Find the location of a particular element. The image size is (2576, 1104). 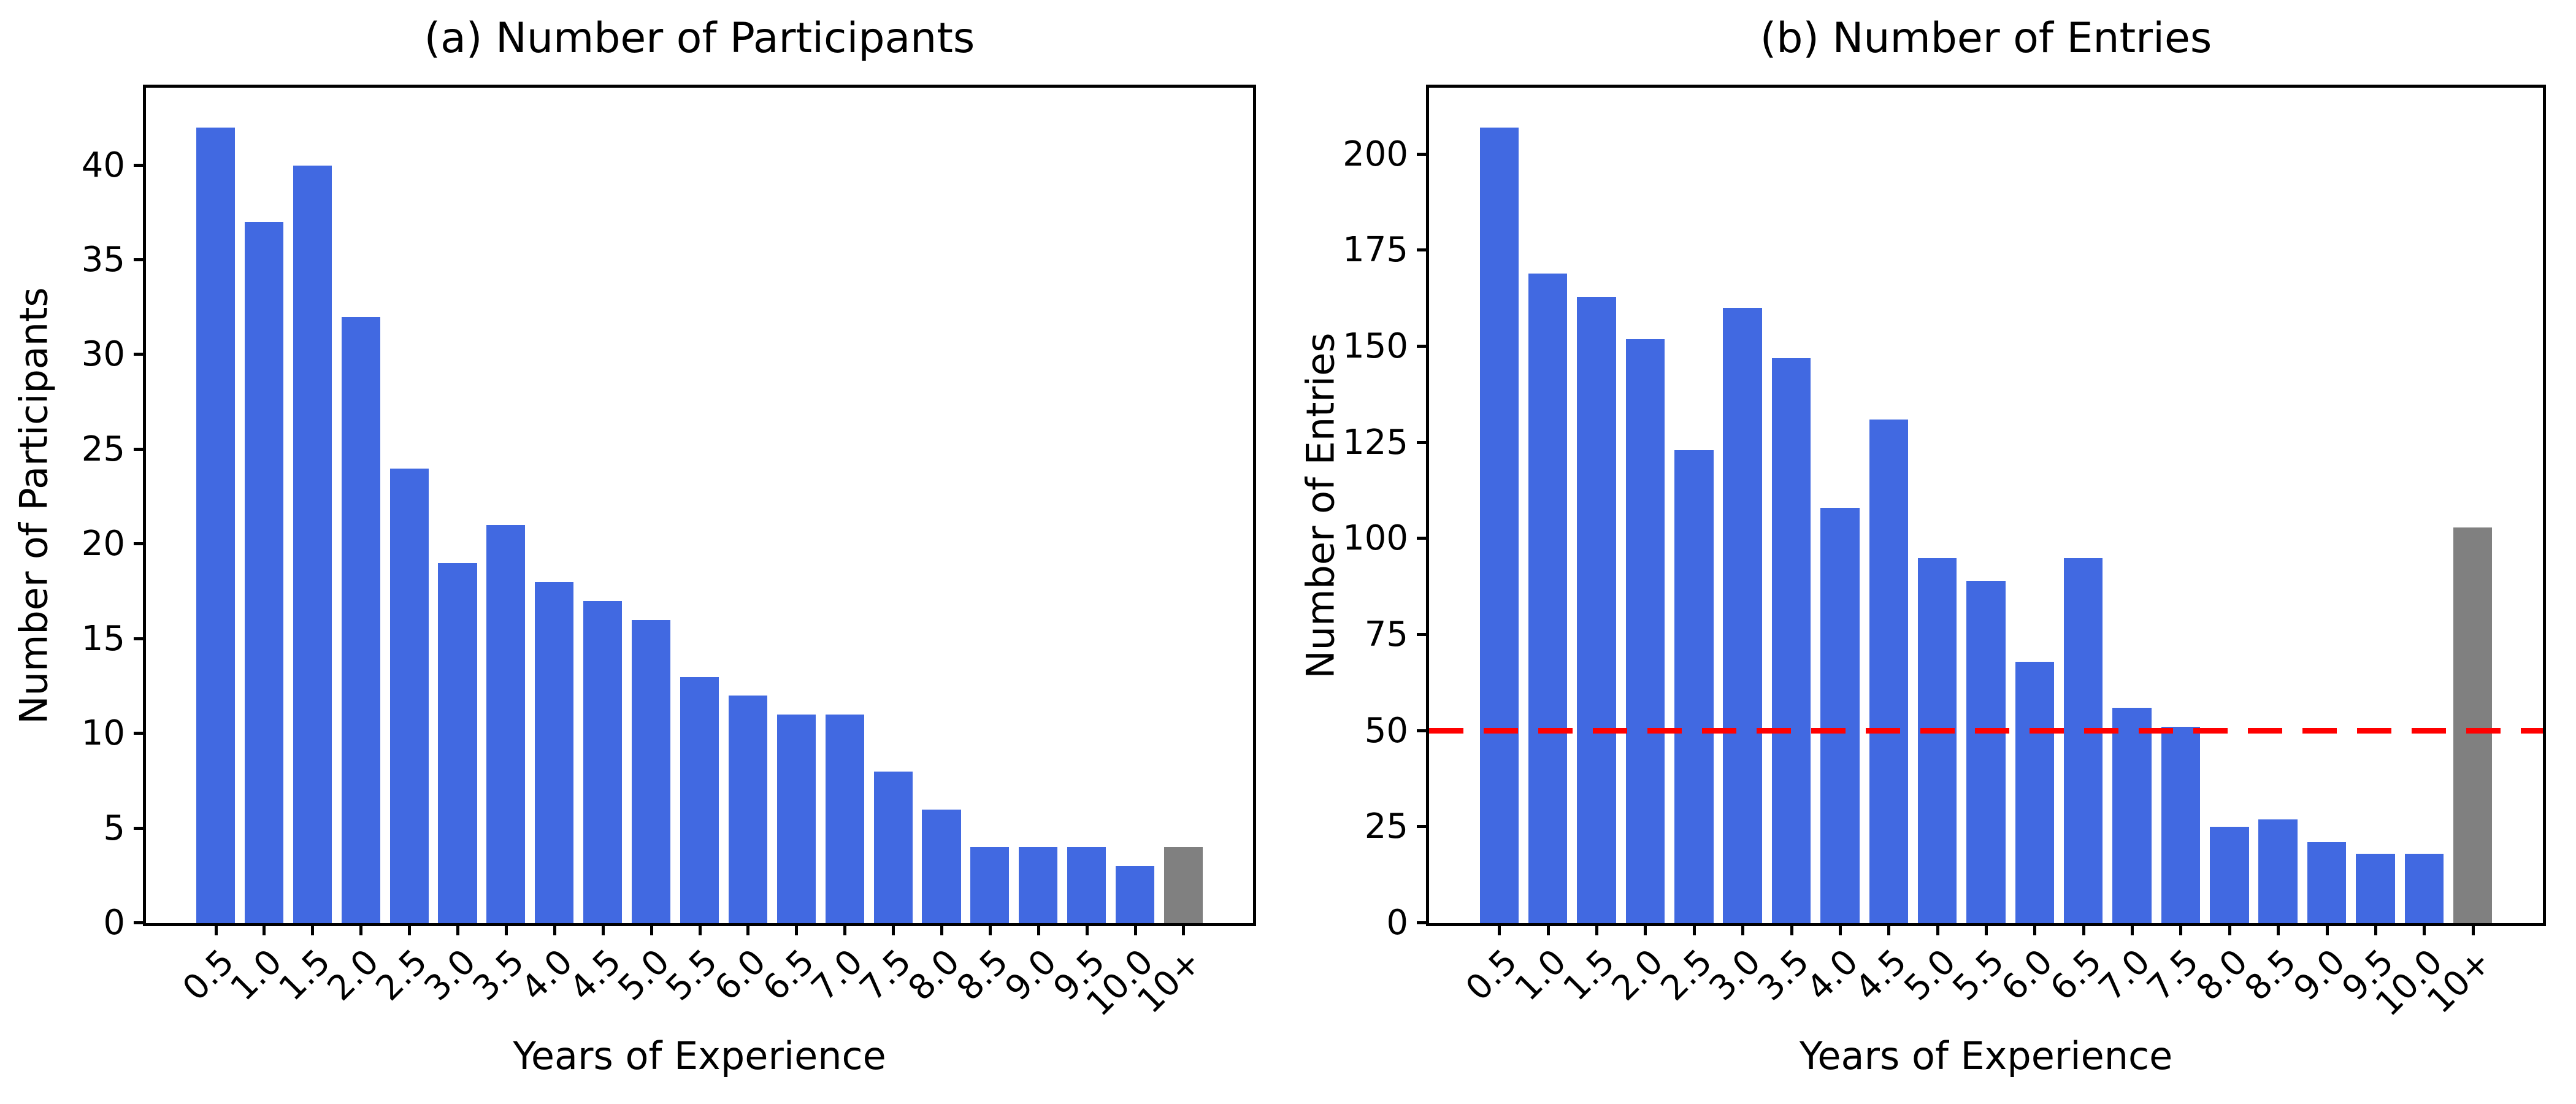

panel-a-title: (a) Number of Participants is located at coordinates (699, 38).